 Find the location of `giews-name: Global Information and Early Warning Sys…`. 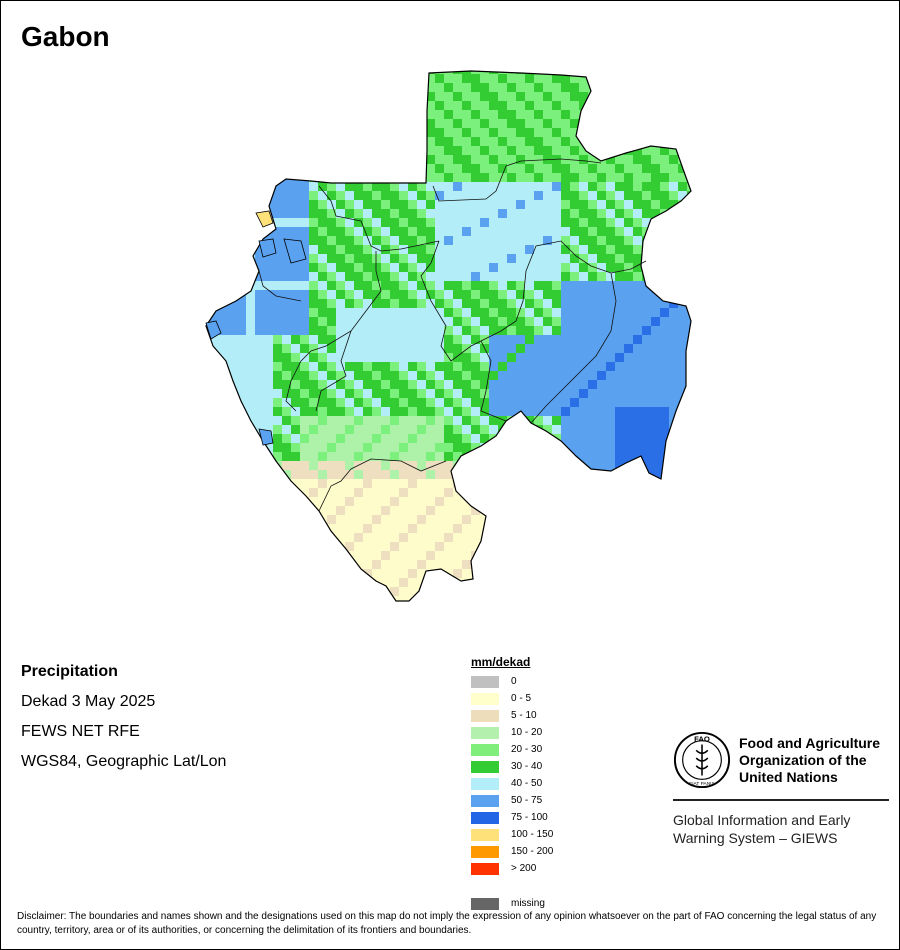

giews-name: Global Information and Early Warning Sys… is located at coordinates (781, 829).